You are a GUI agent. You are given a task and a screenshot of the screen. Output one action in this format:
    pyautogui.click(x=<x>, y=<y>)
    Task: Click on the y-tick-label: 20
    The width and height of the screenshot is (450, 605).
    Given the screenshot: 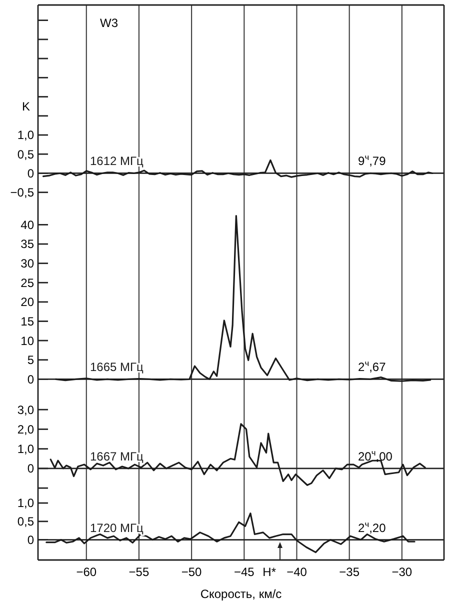 What is the action you would take?
    pyautogui.click(x=27, y=302)
    